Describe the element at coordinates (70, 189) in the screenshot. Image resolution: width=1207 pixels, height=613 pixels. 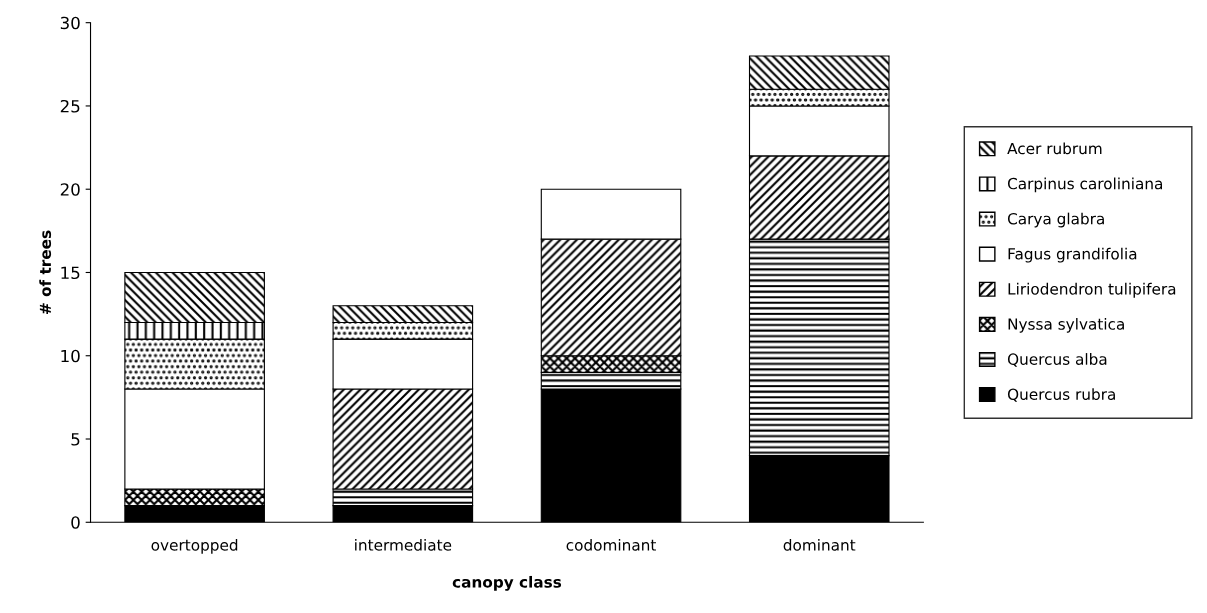
I see `y-tick-label: 20` at that location.